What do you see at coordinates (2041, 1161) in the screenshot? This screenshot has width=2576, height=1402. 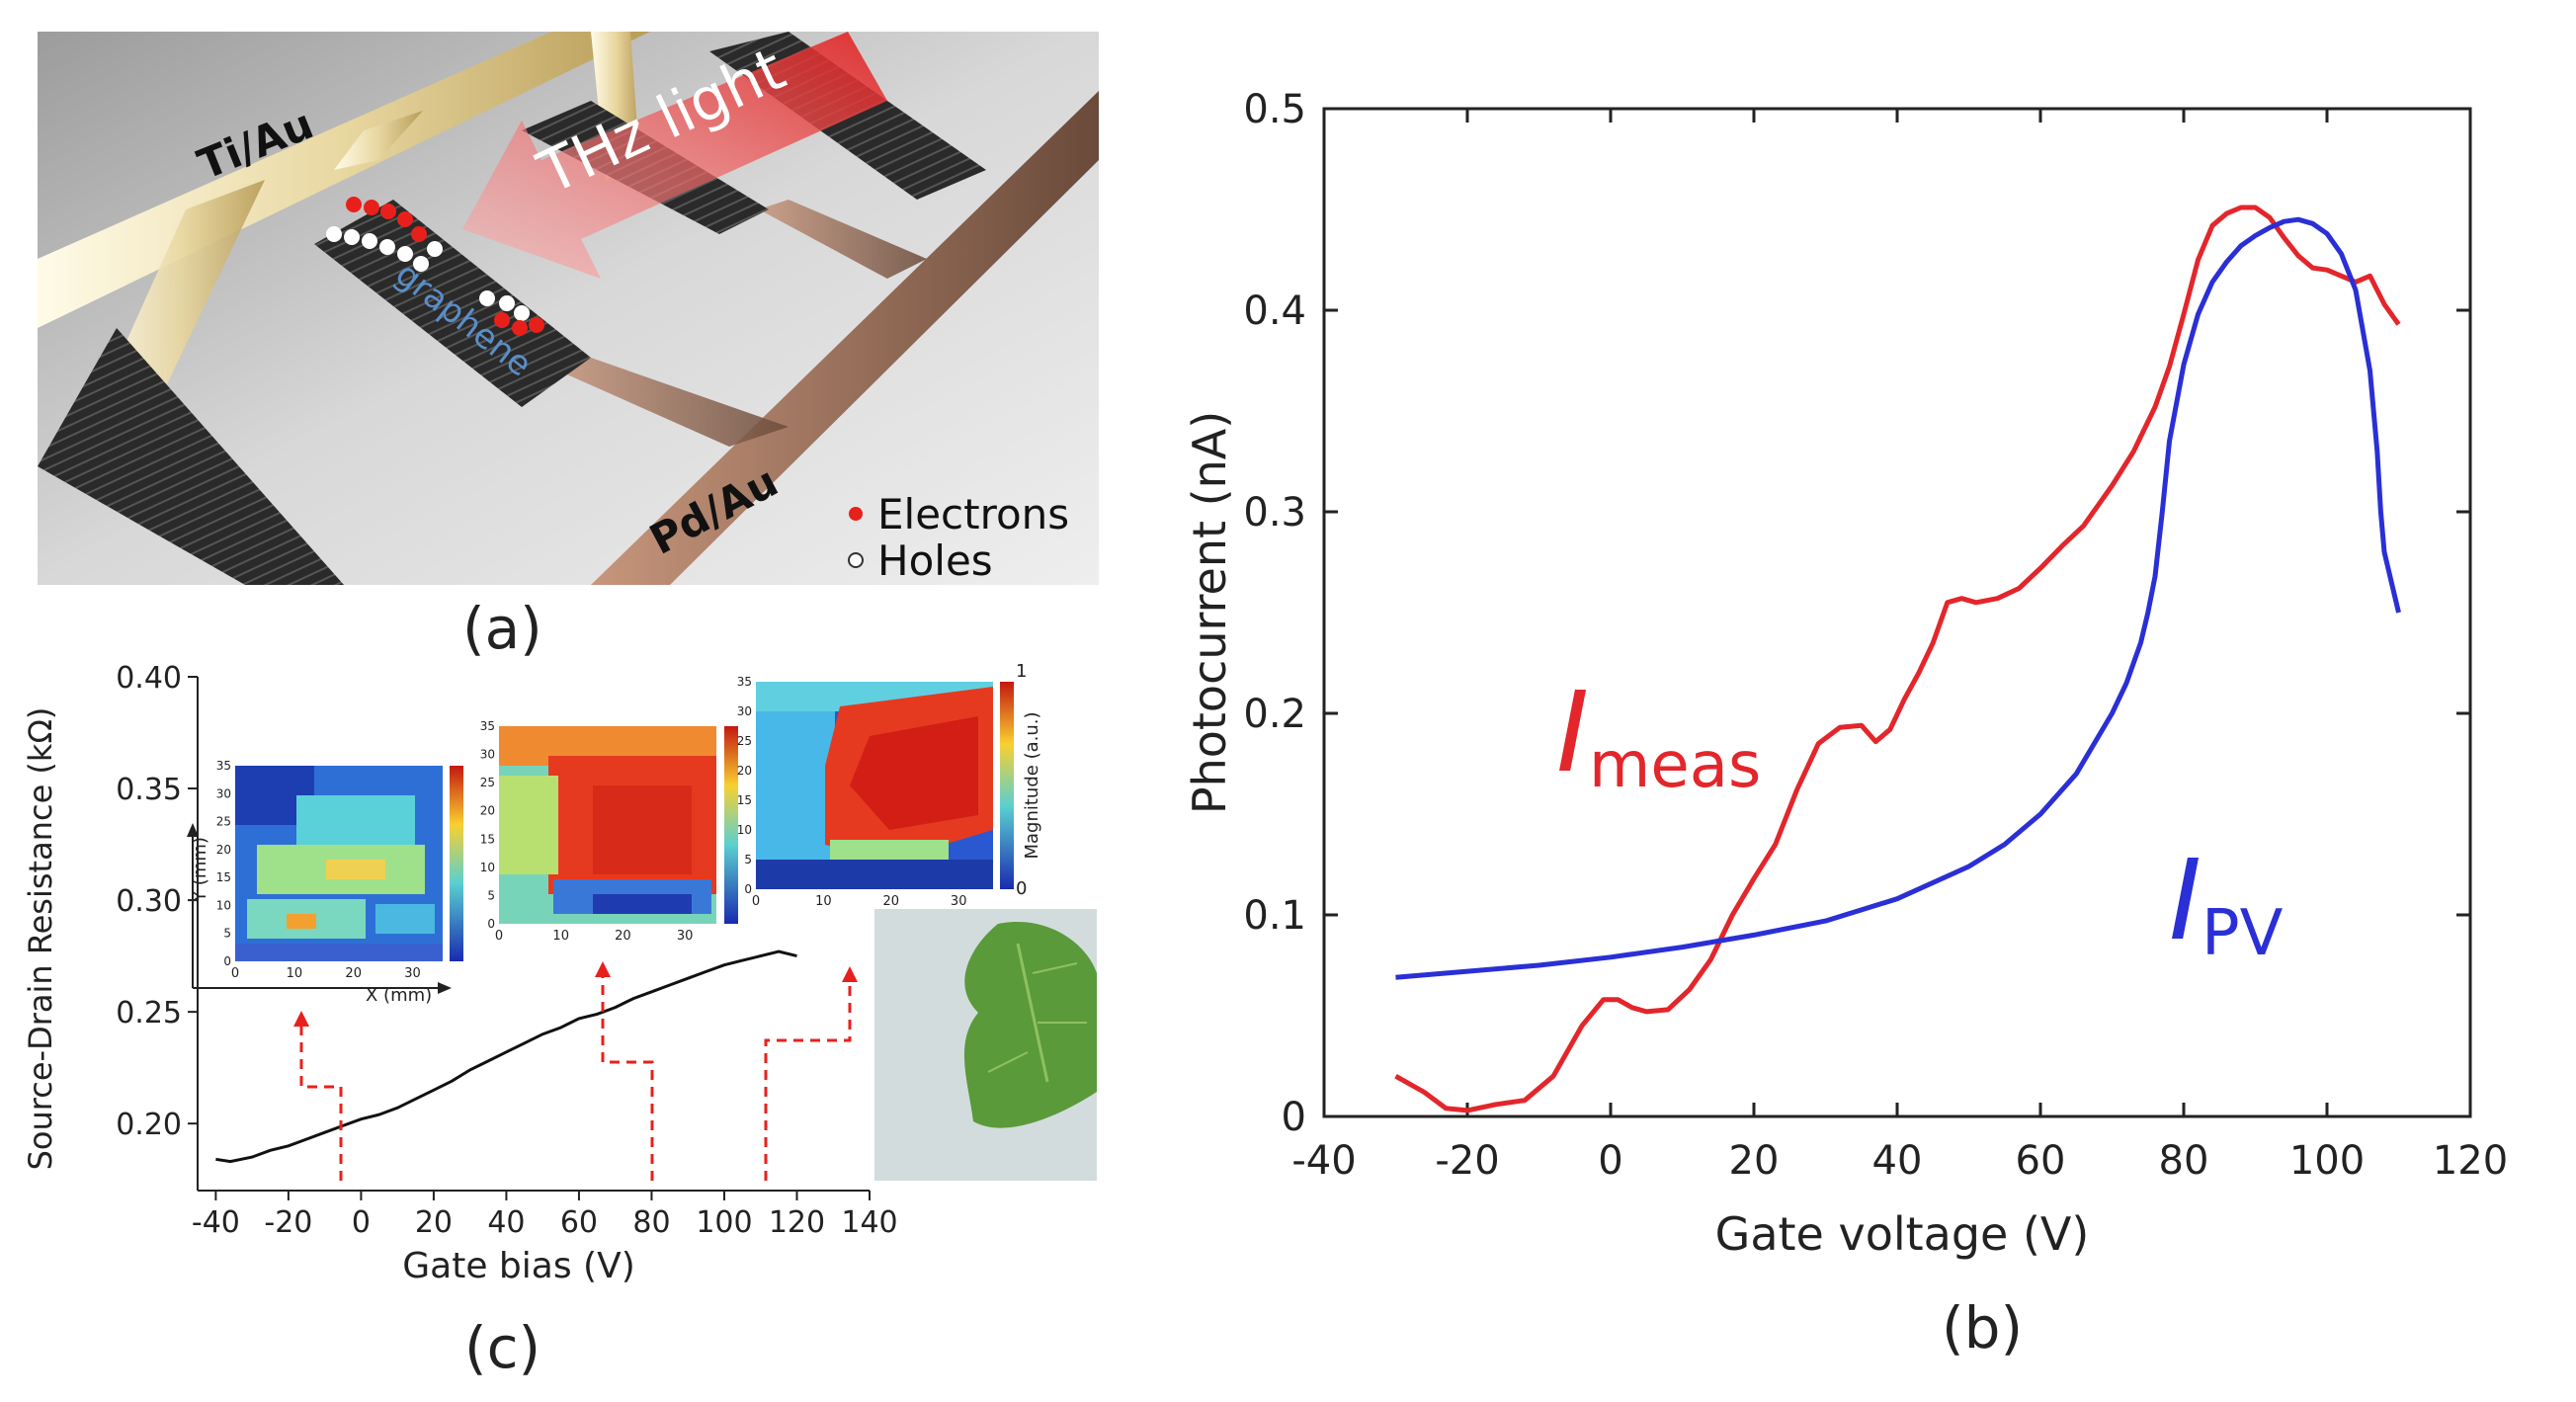 I see `photocurrent-xtick-label: 60` at bounding box center [2041, 1161].